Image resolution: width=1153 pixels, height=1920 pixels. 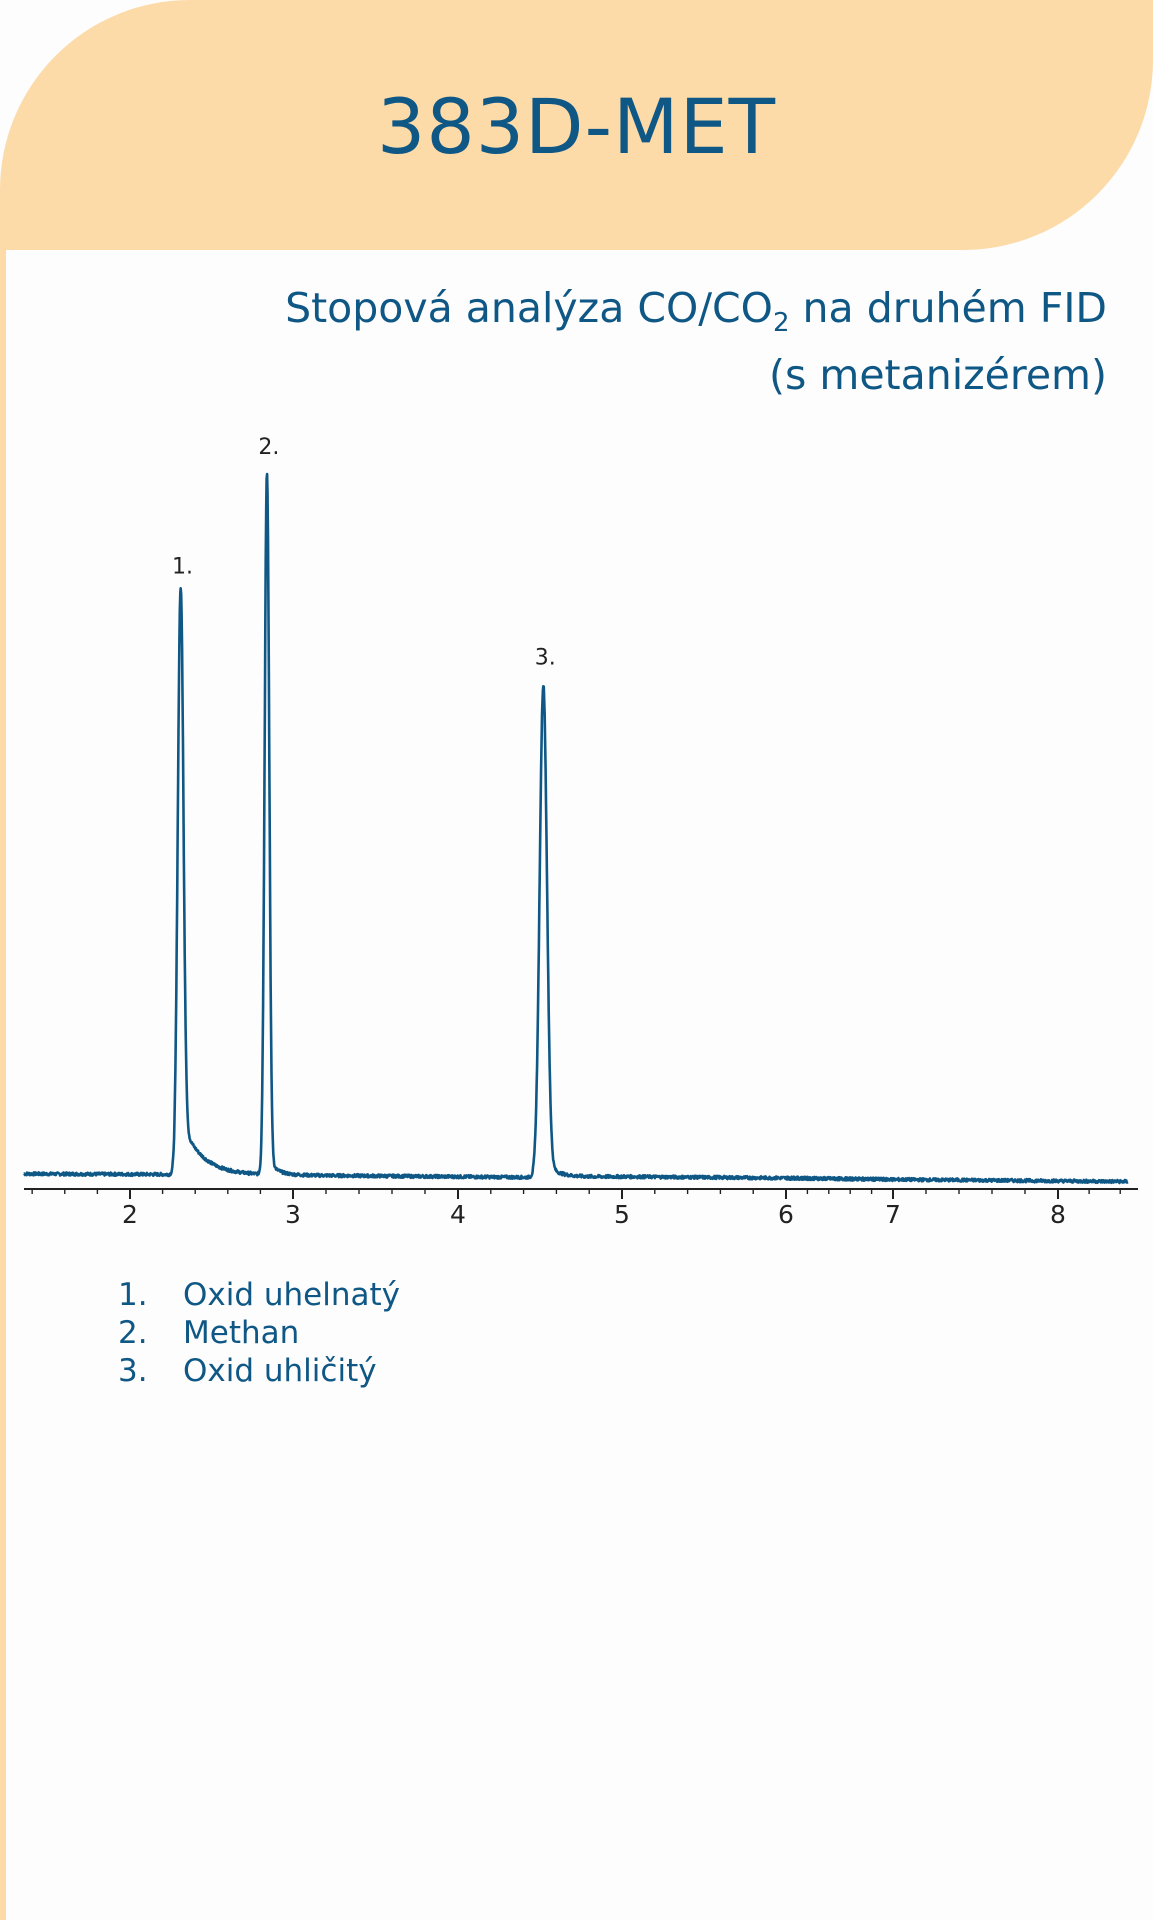 I want to click on legend-number: 2., so click(x=133, y=1333).